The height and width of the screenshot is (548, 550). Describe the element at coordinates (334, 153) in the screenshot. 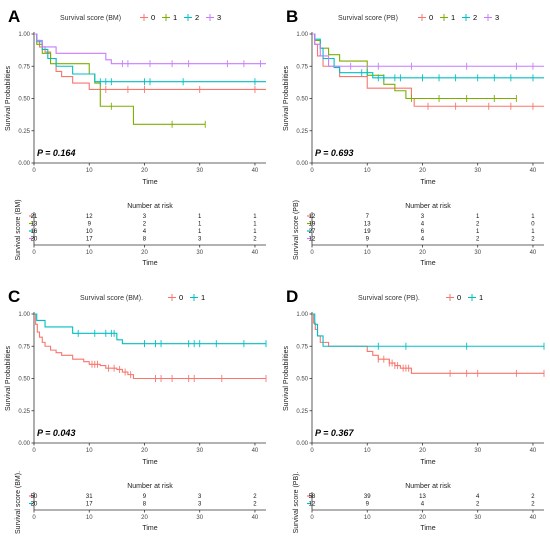

I see `p-value: P = 0.693` at that location.